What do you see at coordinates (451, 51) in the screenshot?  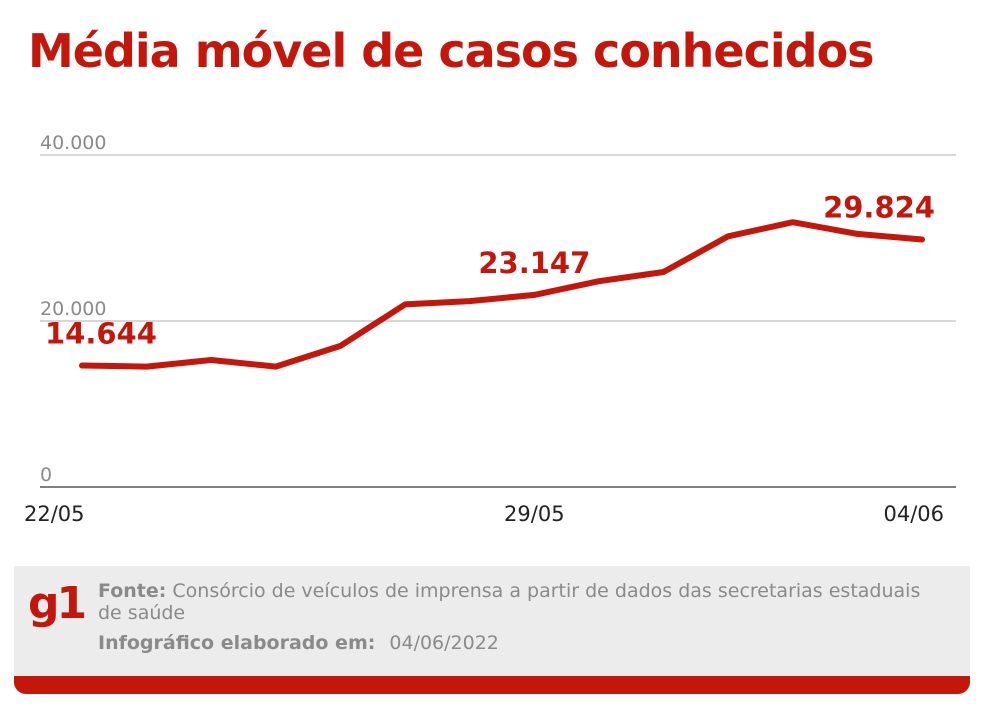 I see `chart-title: Média móvel de casos conhecidos` at bounding box center [451, 51].